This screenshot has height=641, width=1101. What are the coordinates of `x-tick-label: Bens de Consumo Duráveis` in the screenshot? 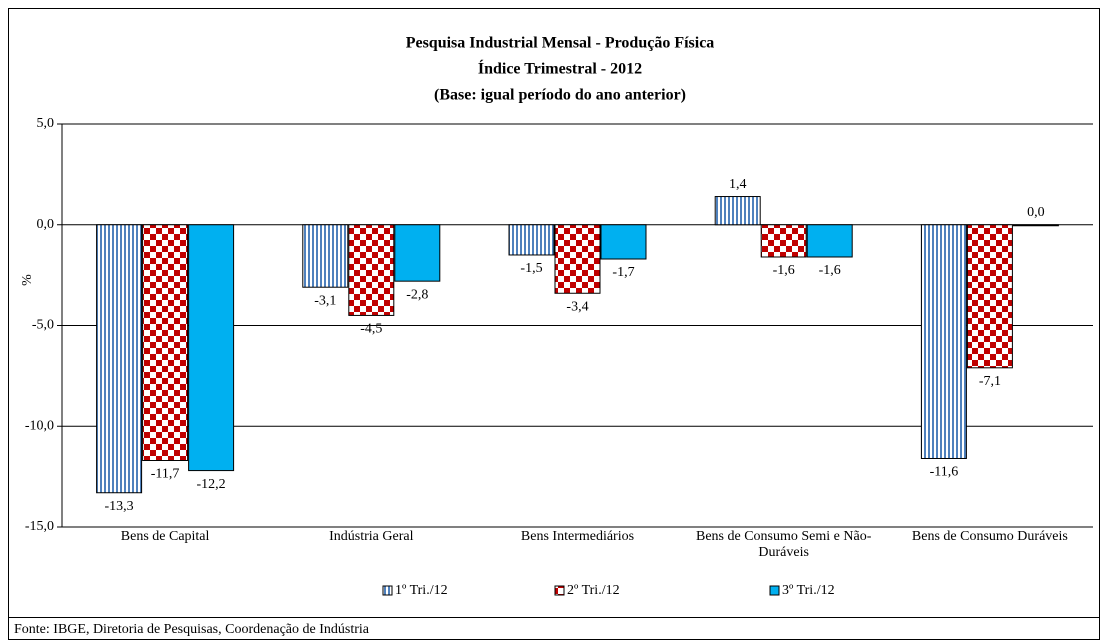 It's located at (989, 536).